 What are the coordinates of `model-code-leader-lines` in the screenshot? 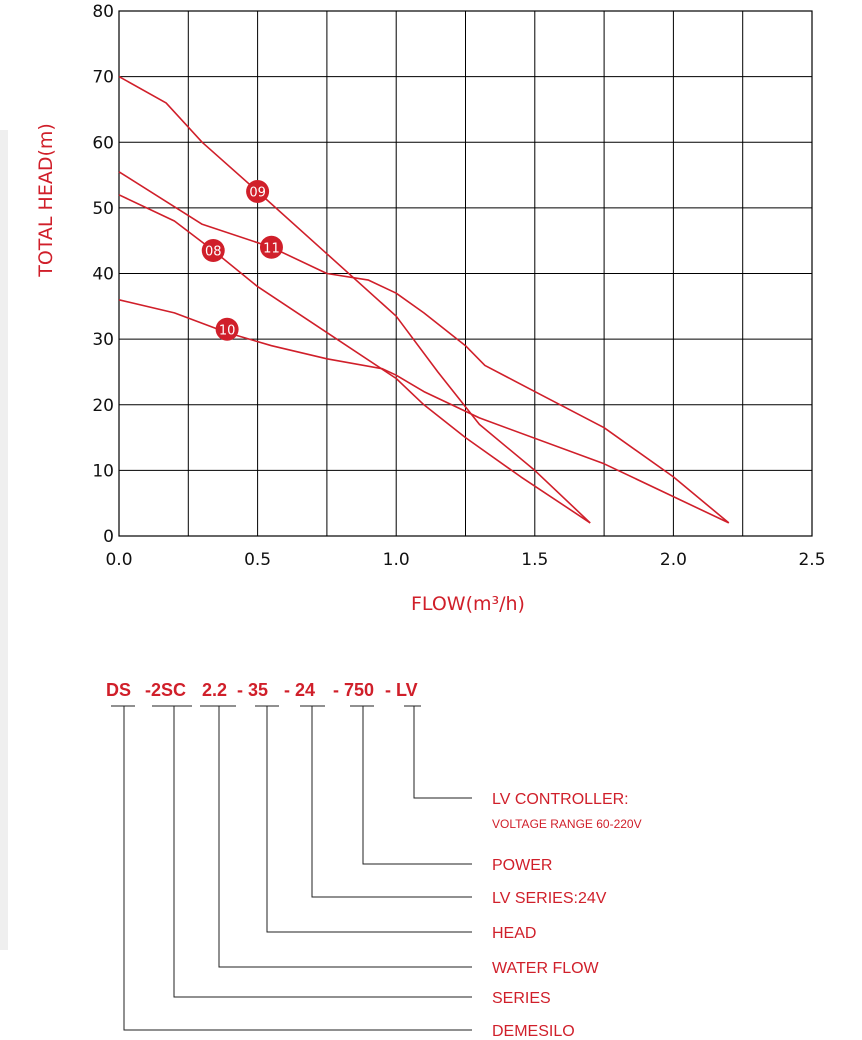 It's located at (291, 868).